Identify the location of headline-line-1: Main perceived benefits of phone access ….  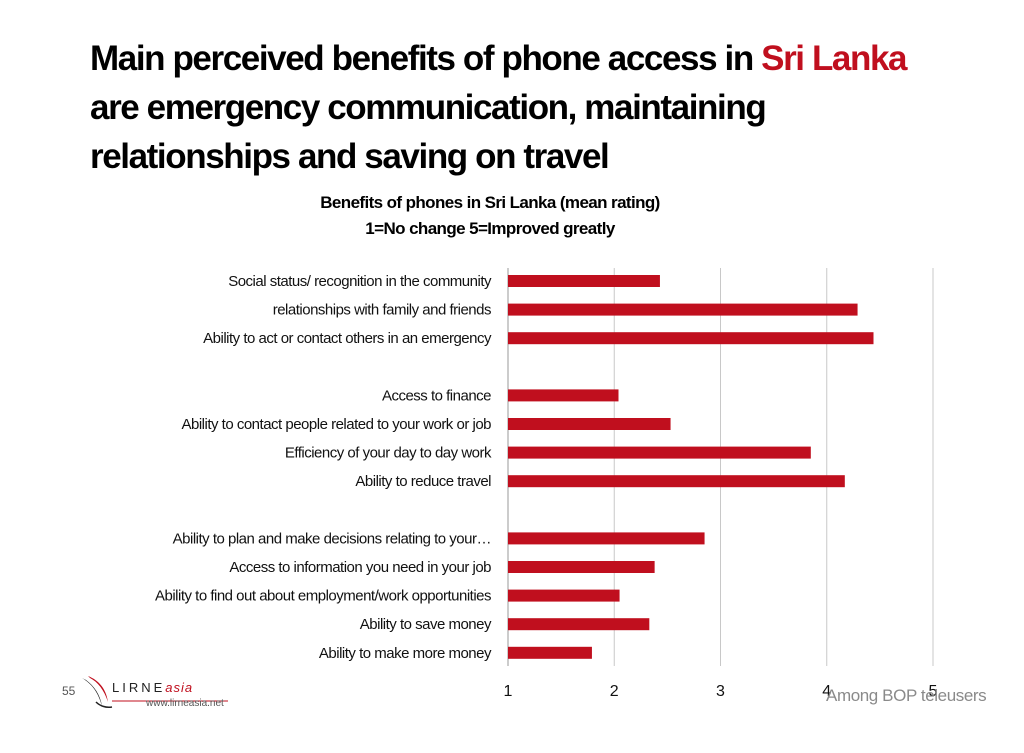
(540, 58).